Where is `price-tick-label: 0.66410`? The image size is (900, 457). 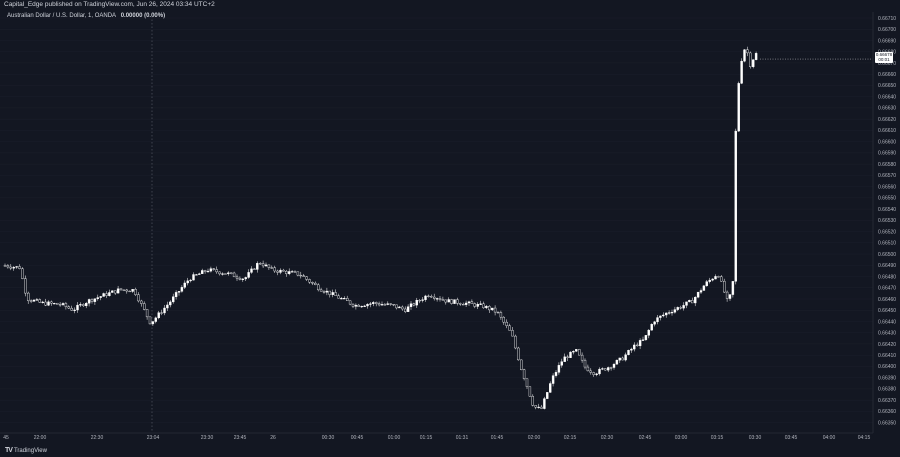 price-tick-label: 0.66410 is located at coordinates (887, 356).